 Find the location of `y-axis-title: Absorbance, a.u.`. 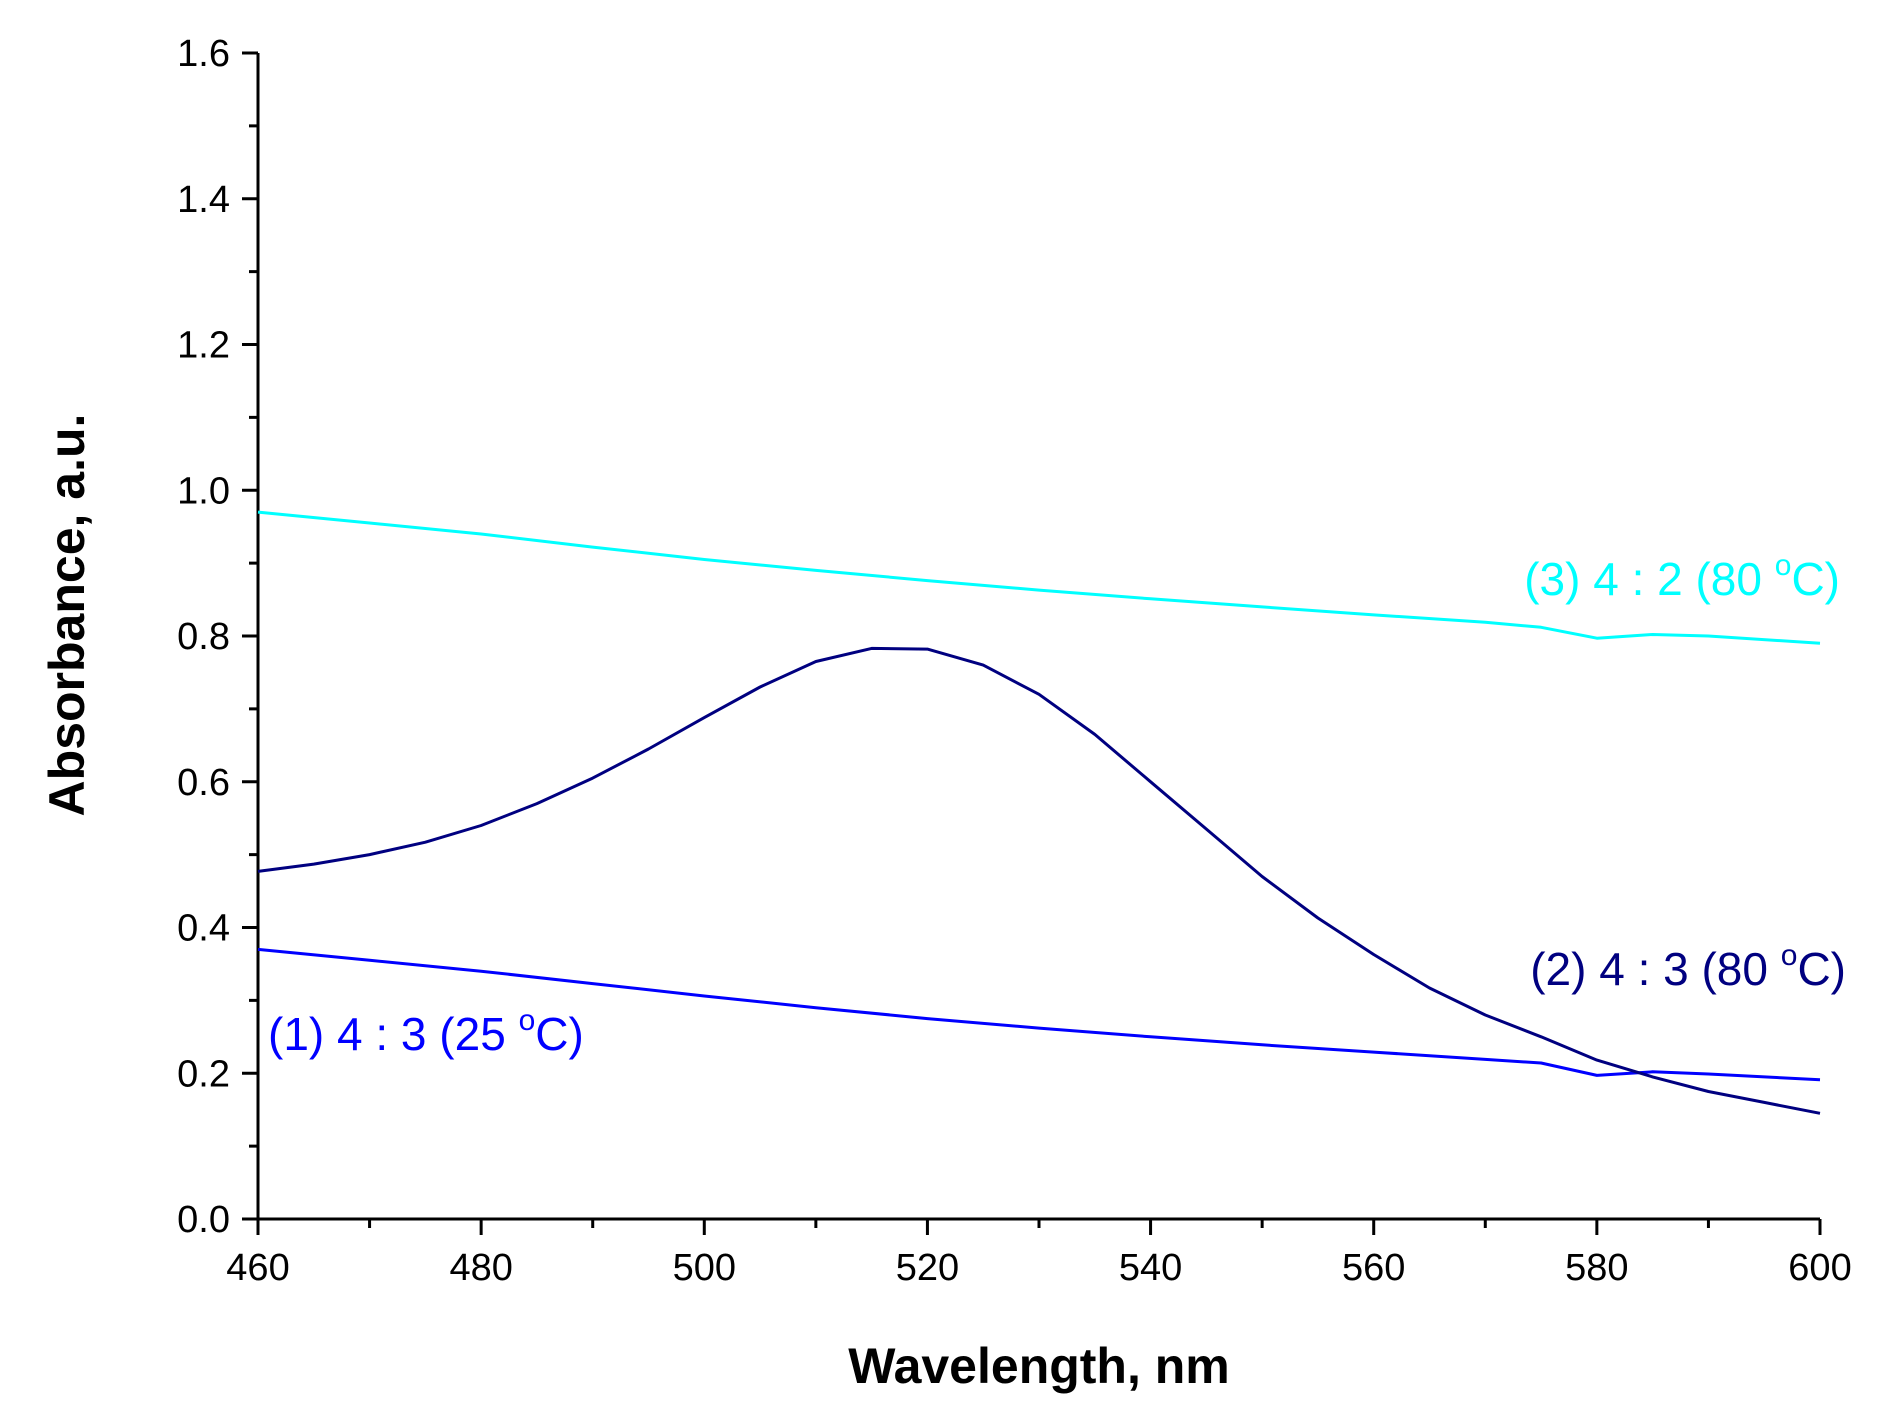

y-axis-title: Absorbance, a.u. is located at coordinates (67, 615).